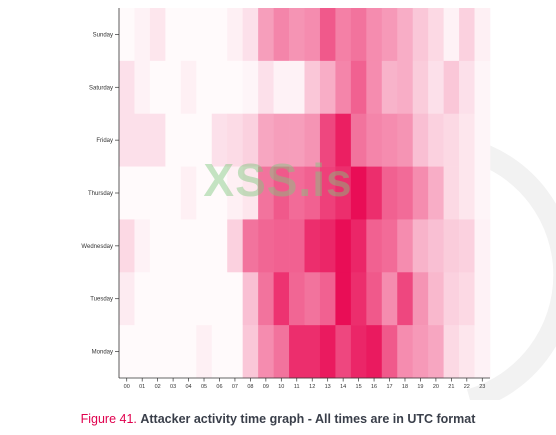  Describe the element at coordinates (97, 247) in the screenshot. I see `y-tick-label: Wednesday` at that location.